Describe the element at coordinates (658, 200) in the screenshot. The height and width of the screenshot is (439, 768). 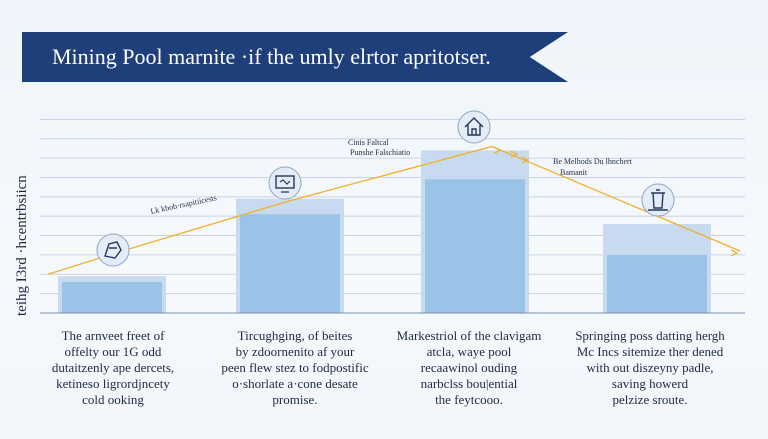
I see `trash-icon` at that location.